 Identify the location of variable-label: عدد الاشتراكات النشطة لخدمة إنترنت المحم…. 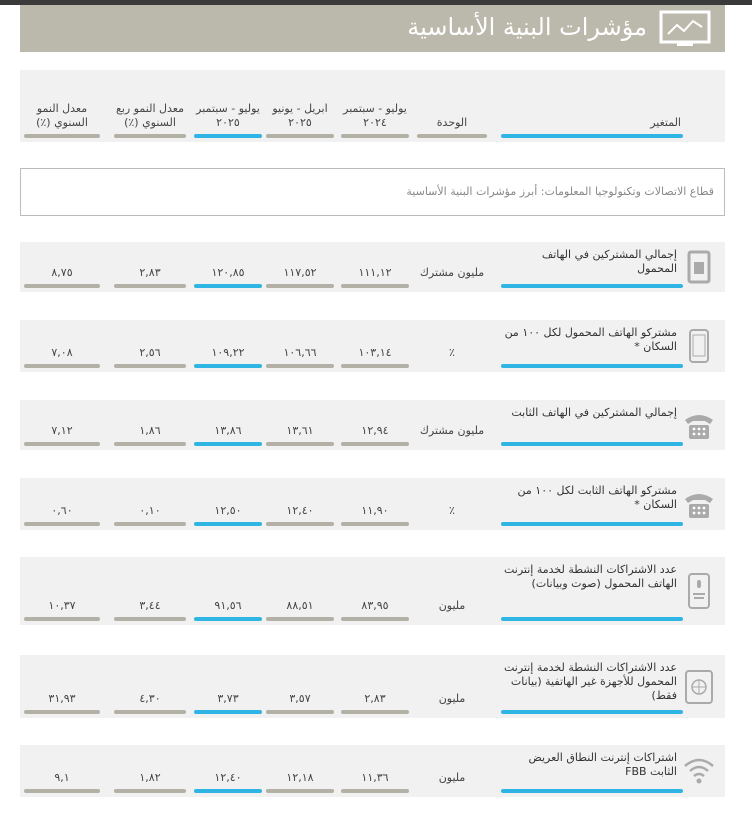
(590, 681).